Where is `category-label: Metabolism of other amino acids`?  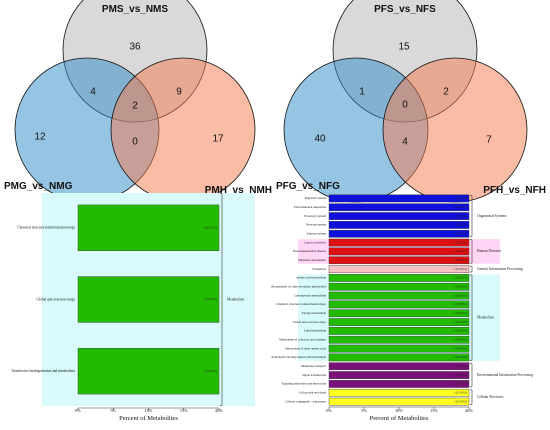
category-label: Metabolism of other amino acids is located at coordinates (306, 348).